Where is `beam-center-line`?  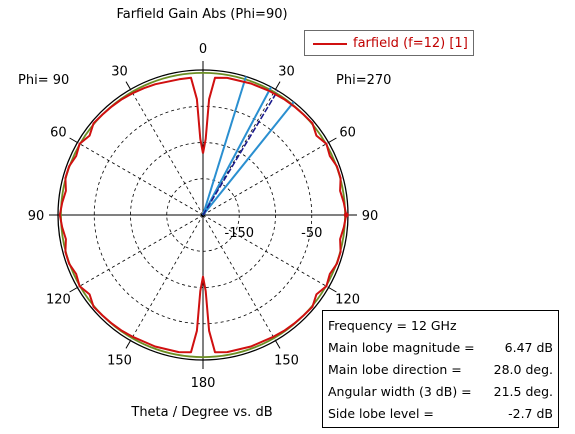
beam-center-line is located at coordinates (237, 151).